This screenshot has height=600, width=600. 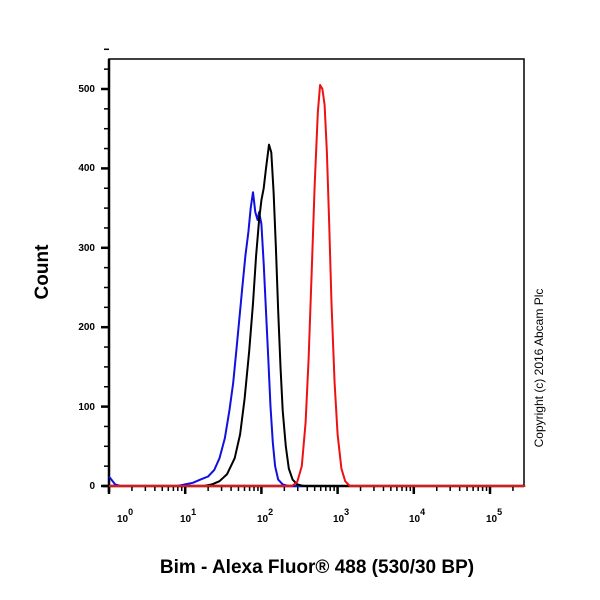 I want to click on x-tick-label-1e1: 10¹, so click(x=188, y=516).